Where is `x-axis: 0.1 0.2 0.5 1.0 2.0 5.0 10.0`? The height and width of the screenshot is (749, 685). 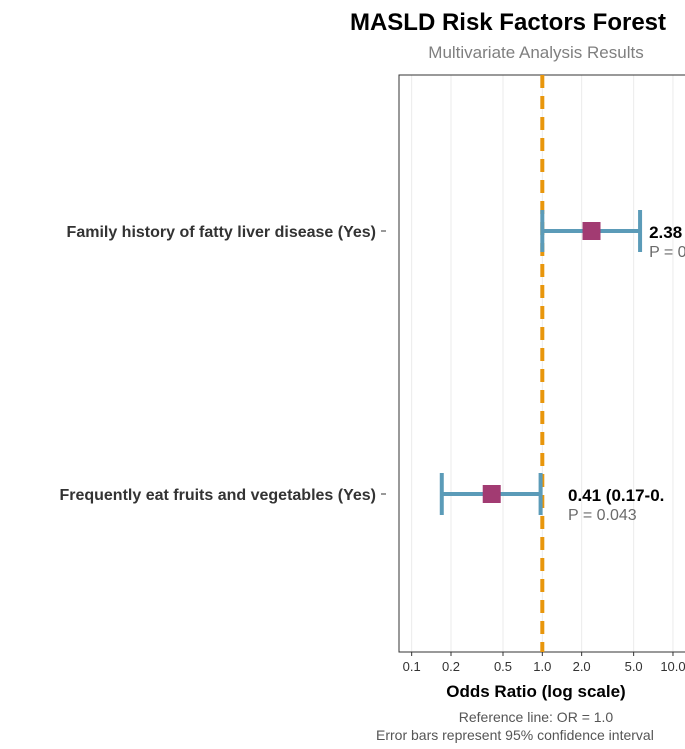 x-axis: 0.1 0.2 0.5 1.0 2.0 5.0 10.0 is located at coordinates (544, 663).